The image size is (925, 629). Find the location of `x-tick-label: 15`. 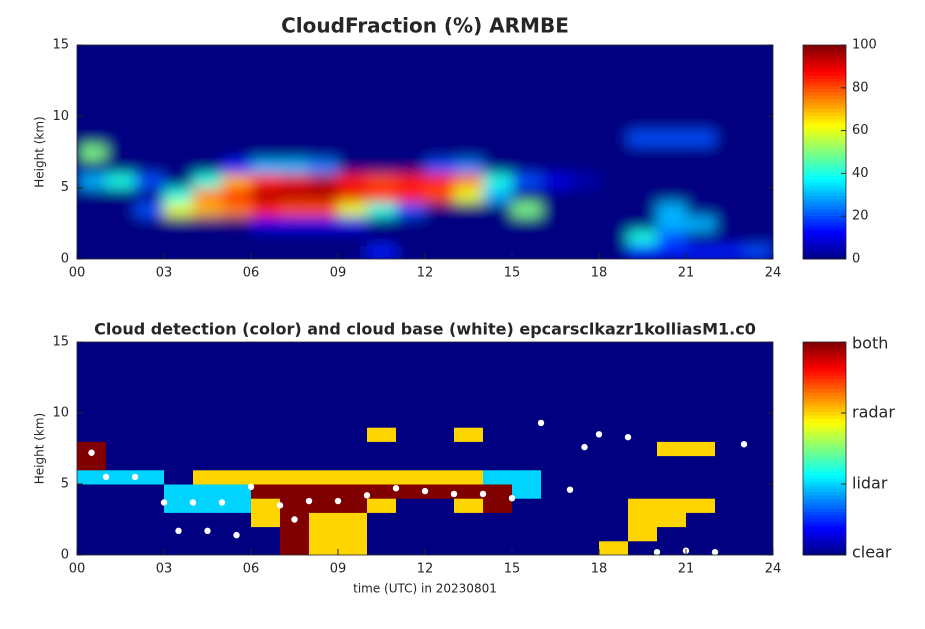

x-tick-label: 15 is located at coordinates (512, 273).